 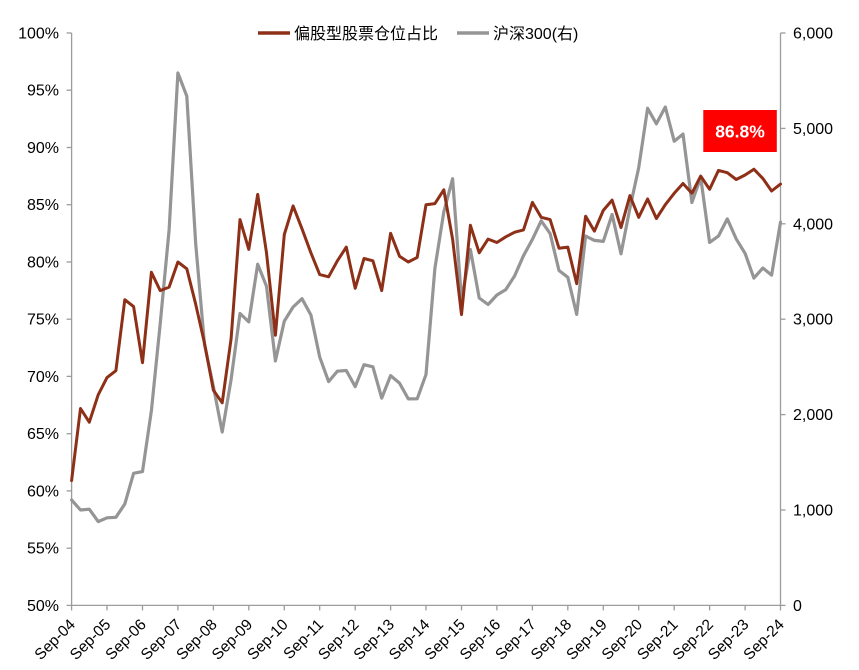 I want to click on svg-text: 沪深300(右), so click(x=535, y=34).